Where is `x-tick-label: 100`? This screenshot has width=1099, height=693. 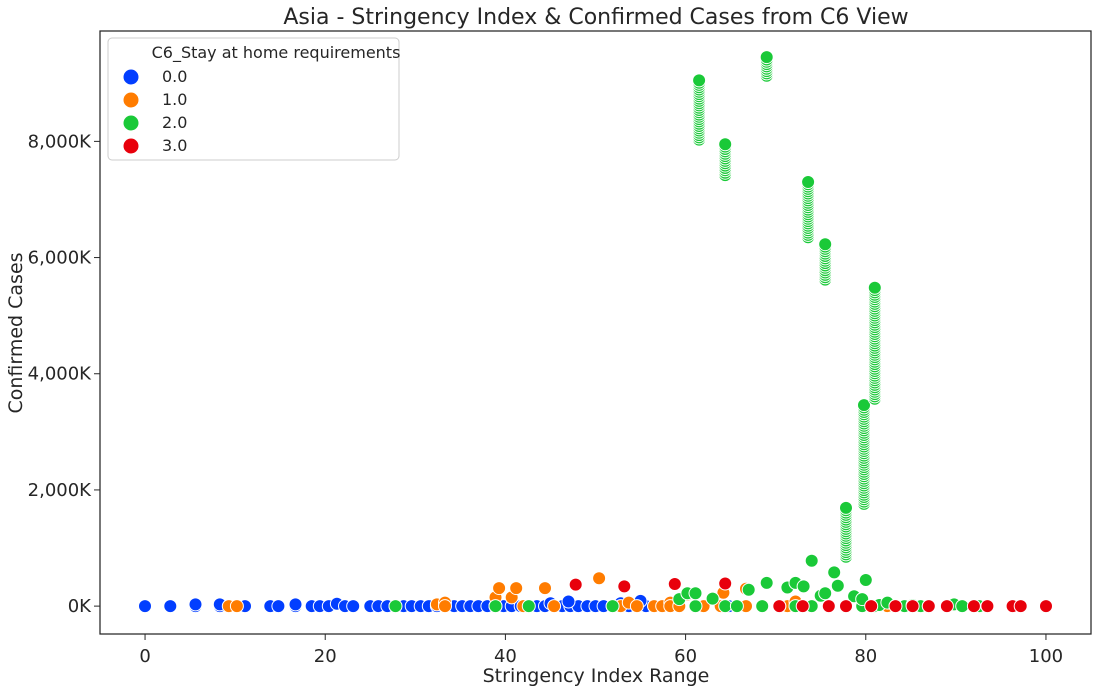 x-tick-label: 100 is located at coordinates (1046, 656).